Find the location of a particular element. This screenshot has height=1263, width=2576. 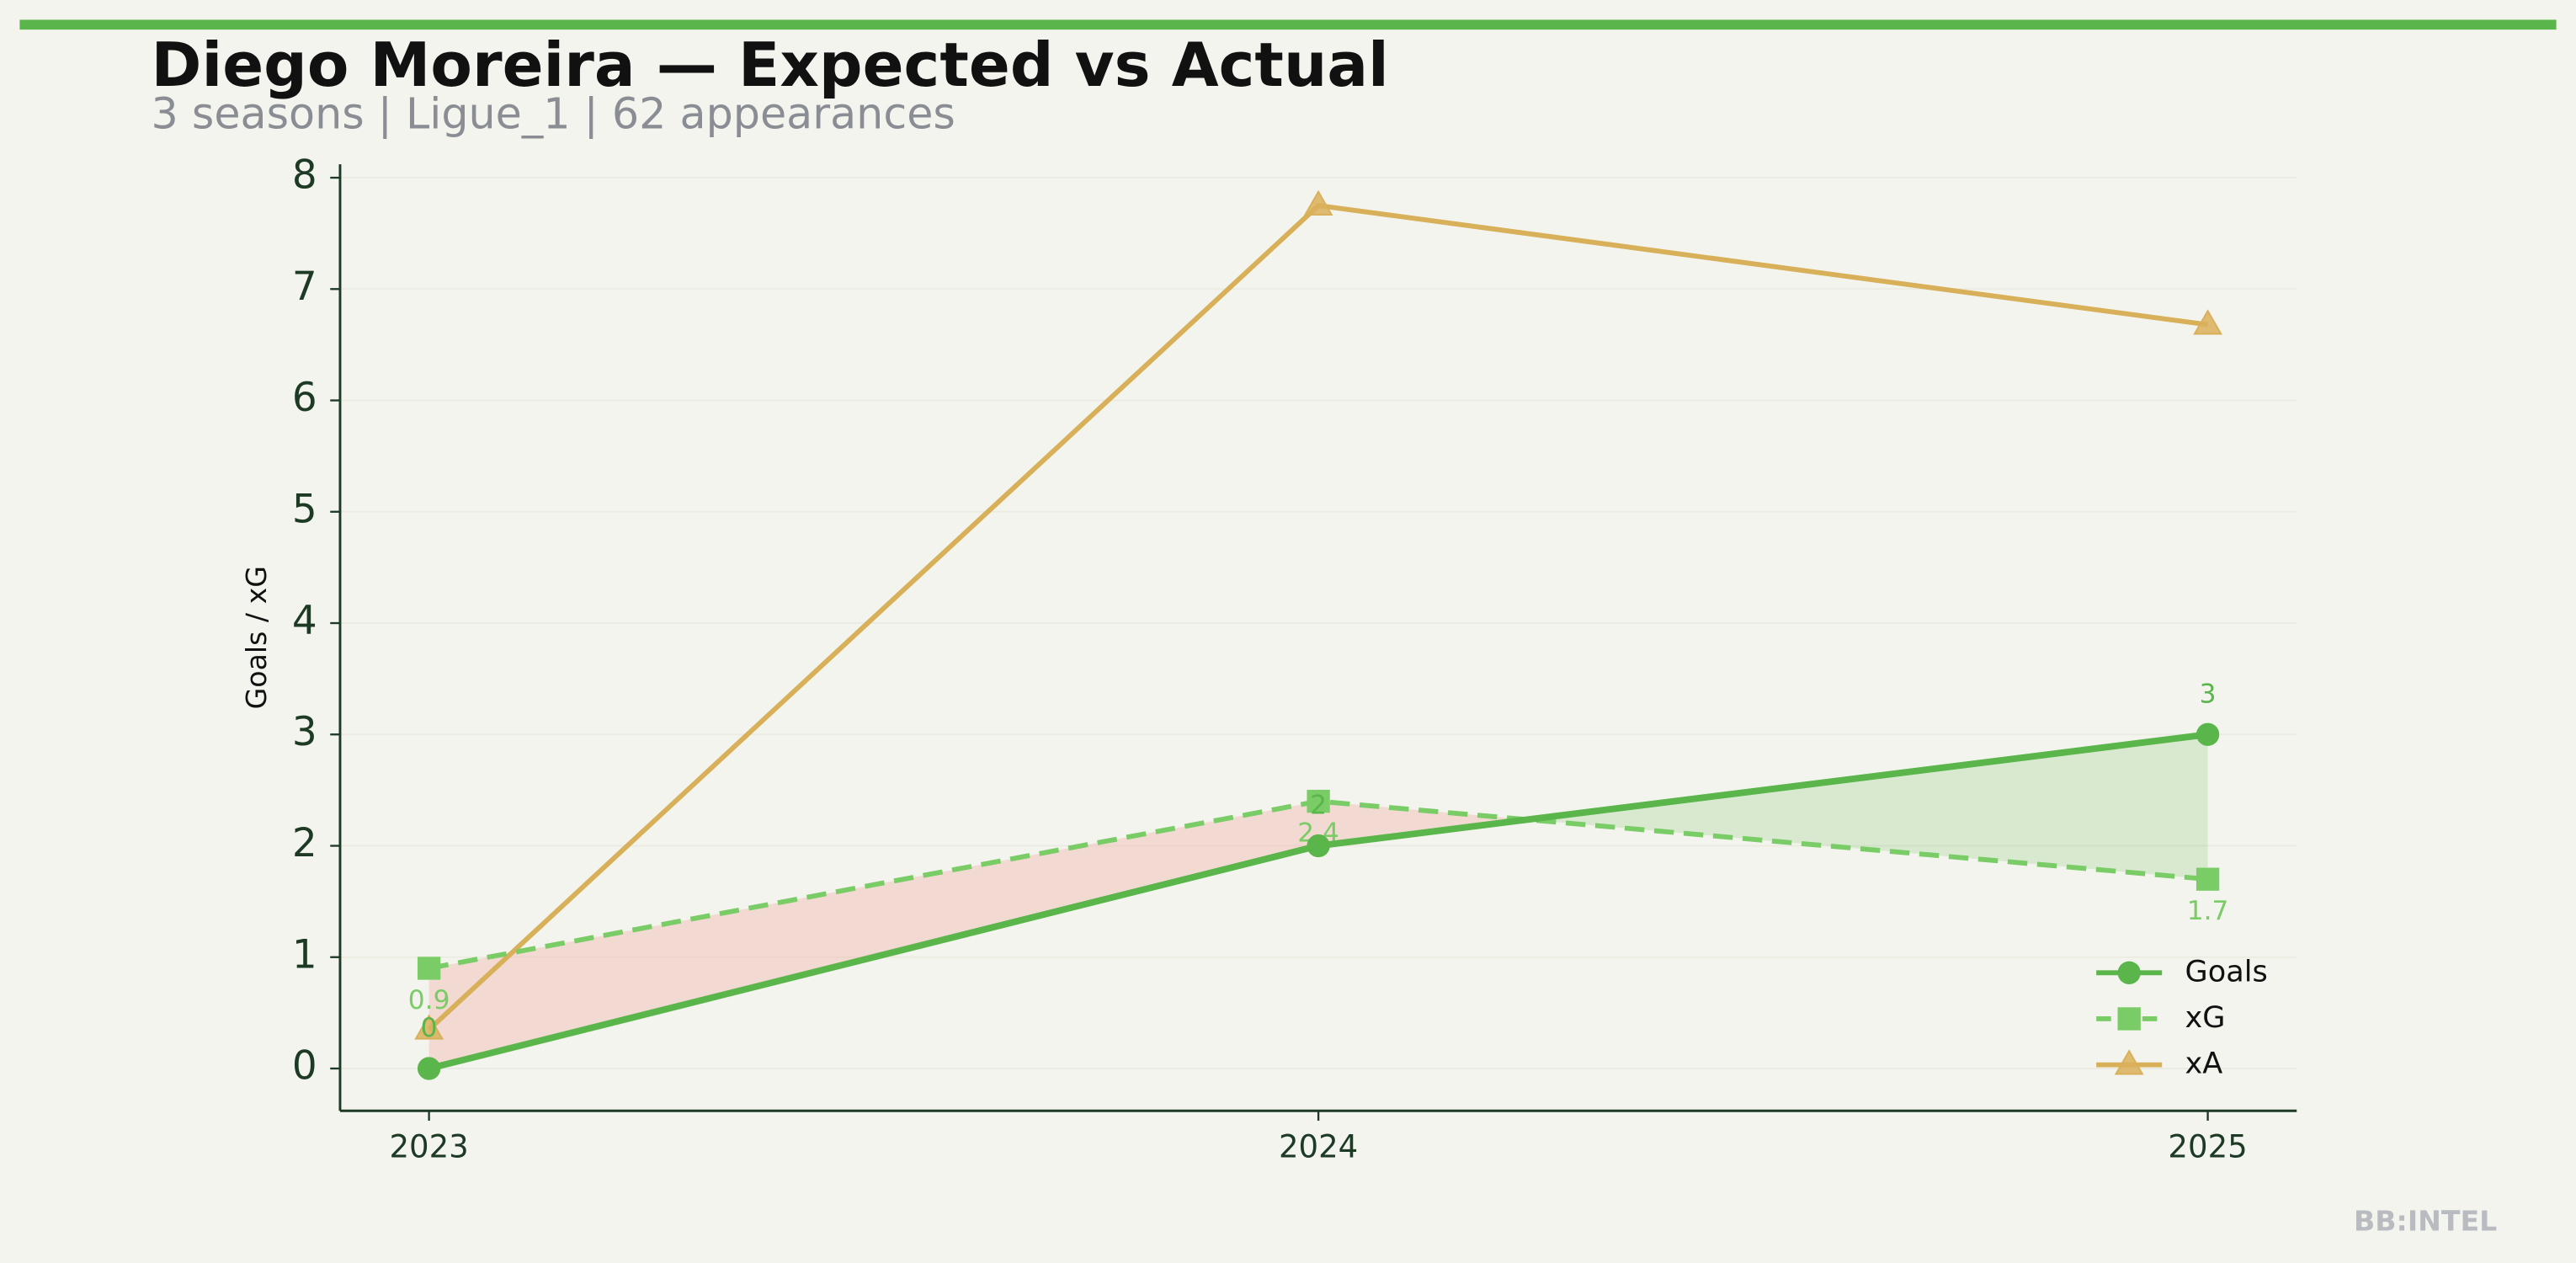

y-tick-label: 3 is located at coordinates (305, 732).